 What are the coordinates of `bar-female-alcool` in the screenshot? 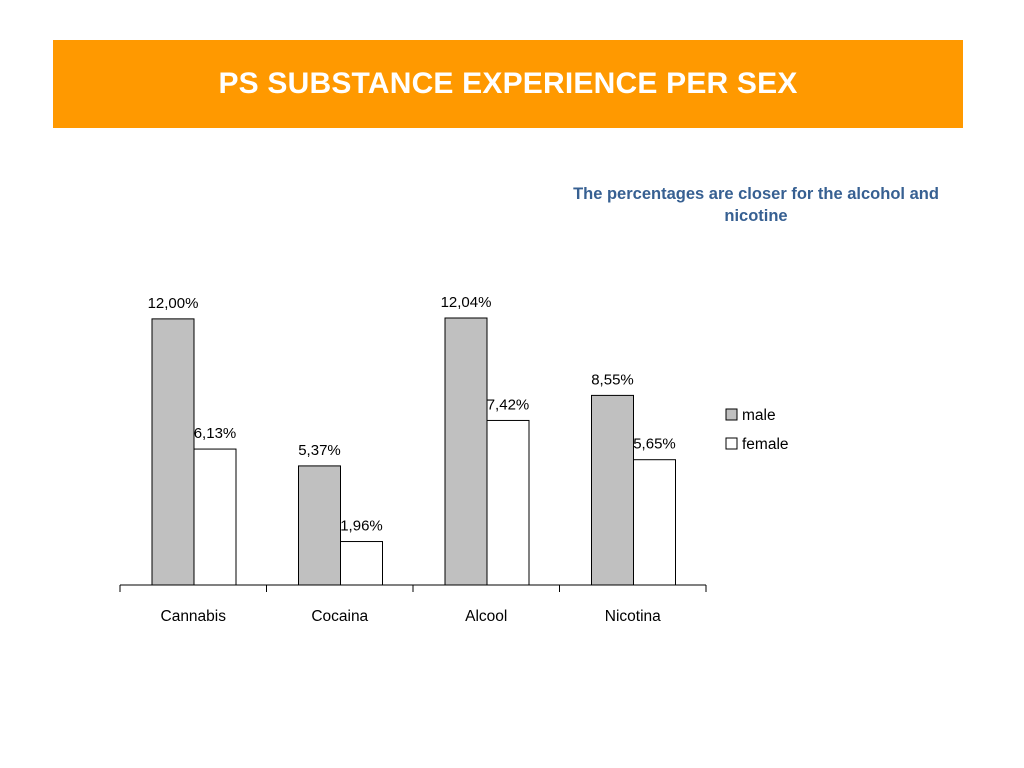 It's located at (508, 502).